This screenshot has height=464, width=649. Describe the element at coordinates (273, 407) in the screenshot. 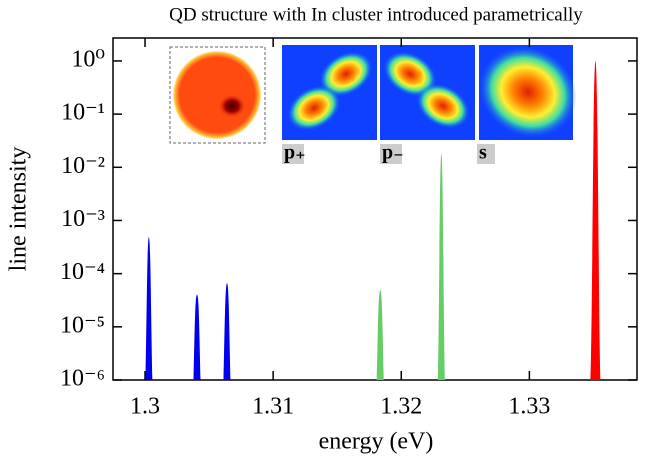

I see `x-tick-label: 1.31` at that location.